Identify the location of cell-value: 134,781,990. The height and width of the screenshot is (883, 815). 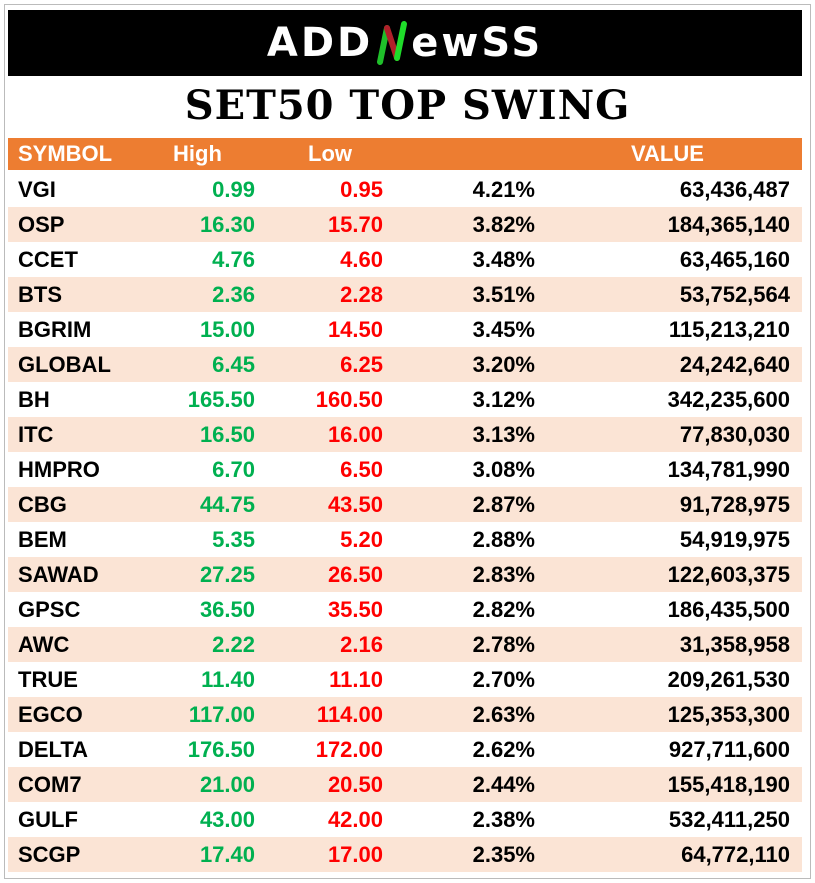
(728, 469).